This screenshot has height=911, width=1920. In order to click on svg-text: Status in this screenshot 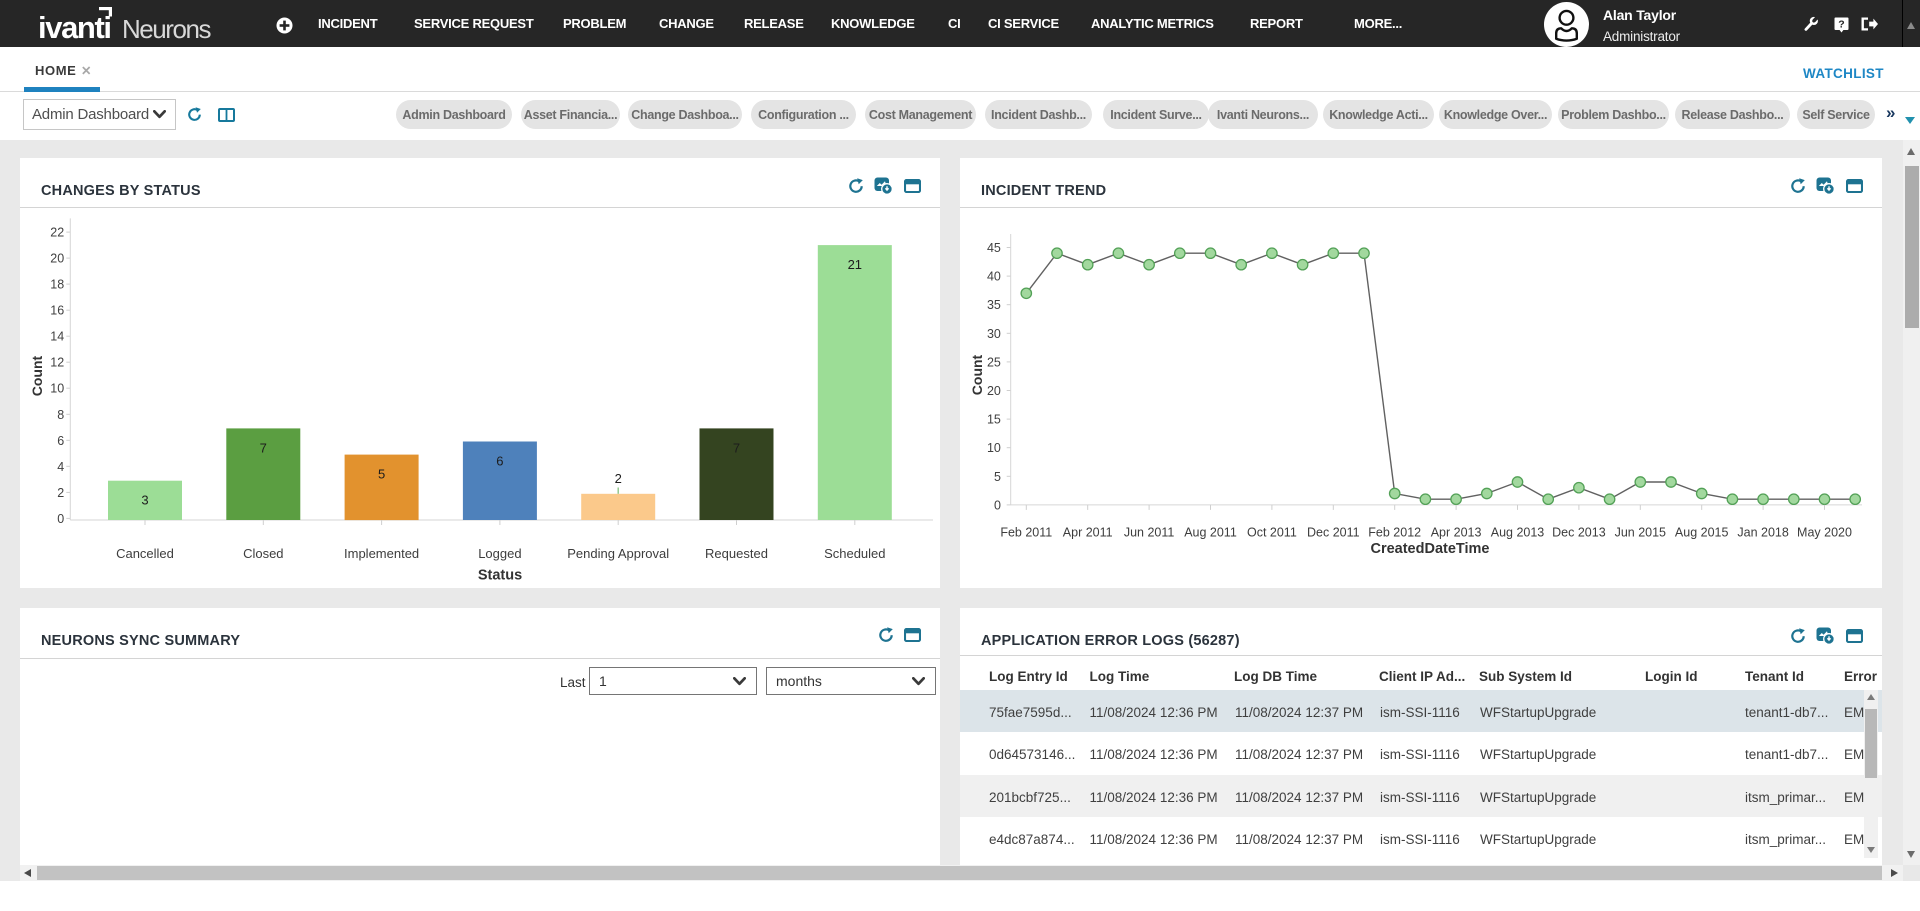, I will do `click(500, 575)`.